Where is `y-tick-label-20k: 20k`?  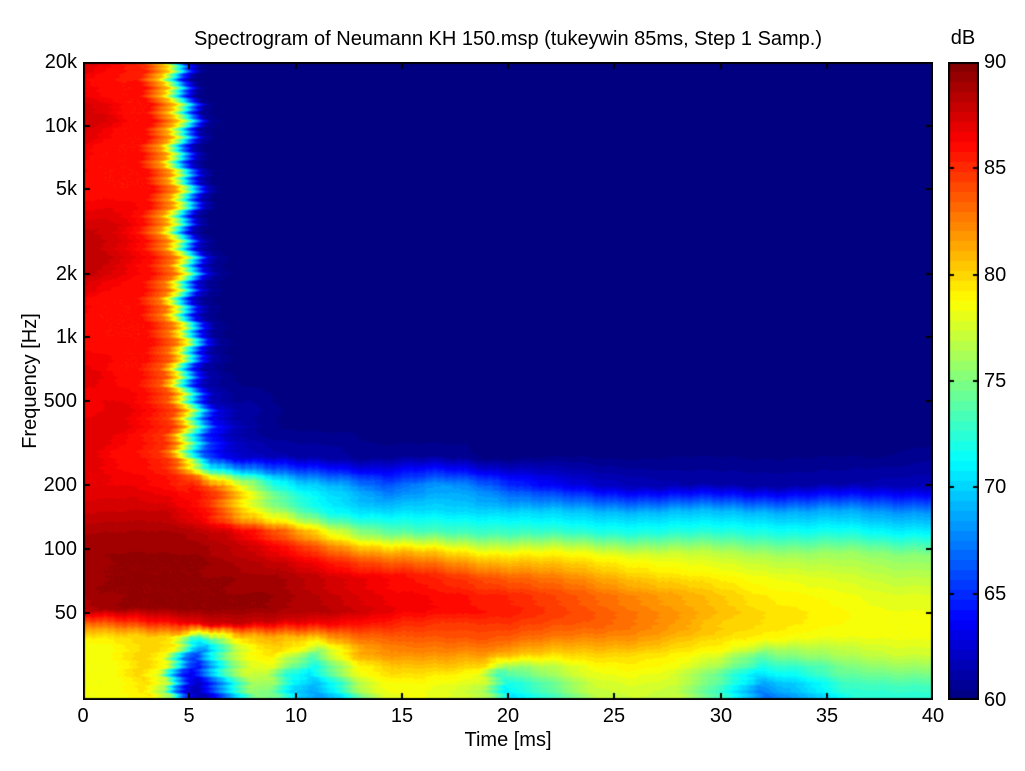 y-tick-label-20k: 20k is located at coordinates (60, 62).